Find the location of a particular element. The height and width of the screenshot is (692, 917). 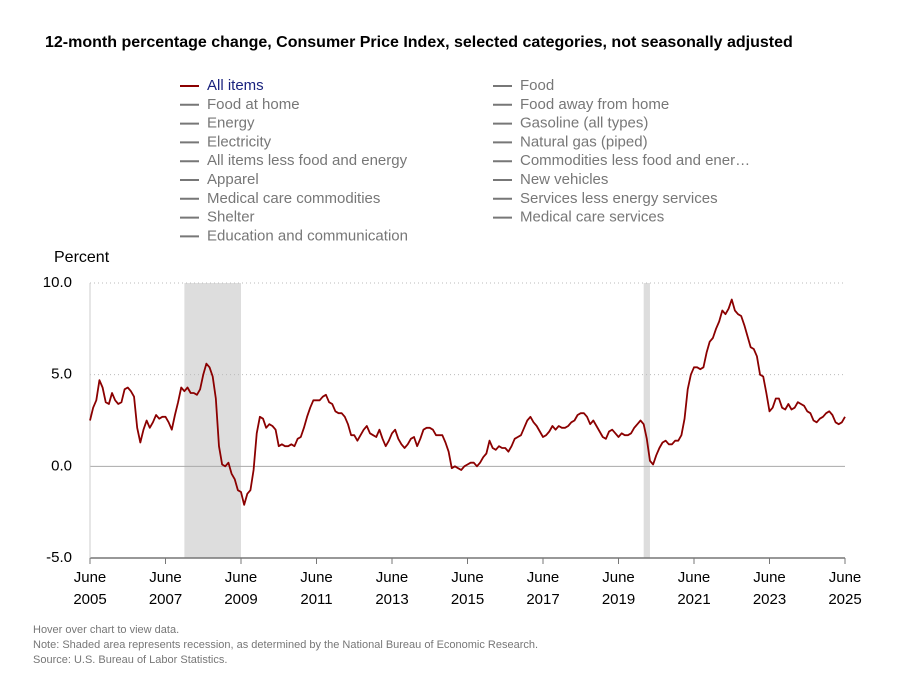

legend-label: Services less energy services is located at coordinates (619, 198).